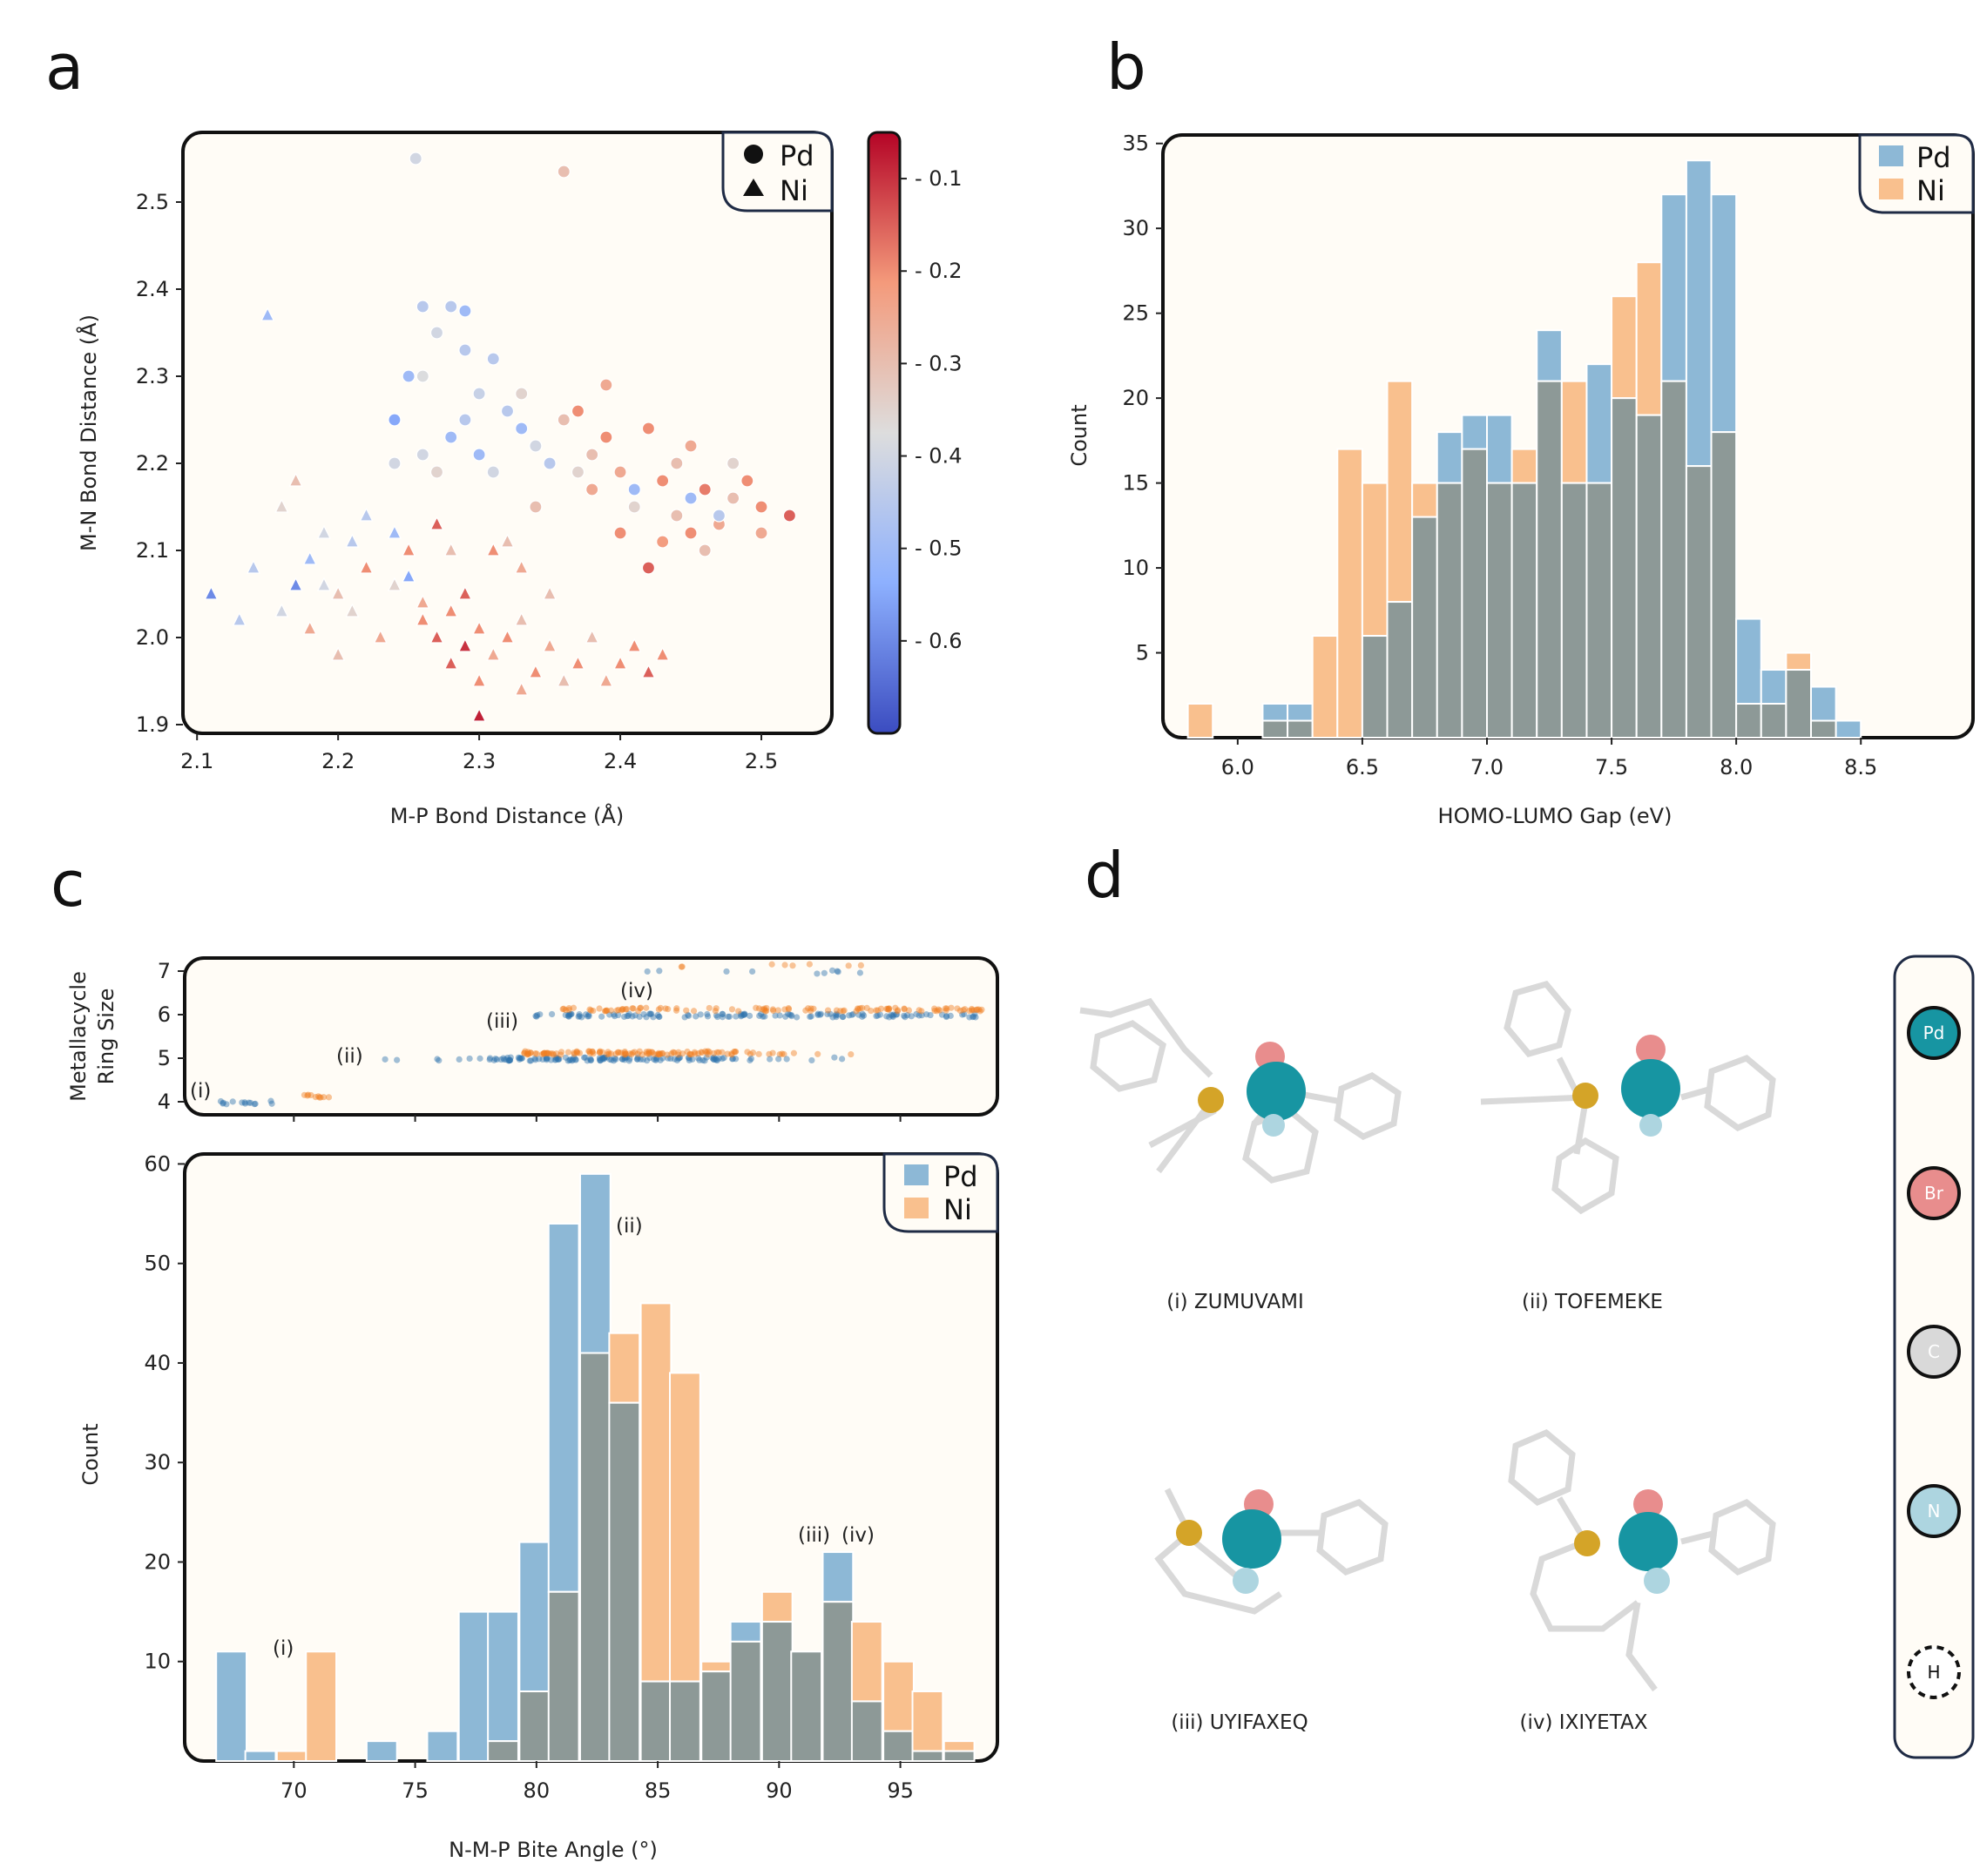  Describe the element at coordinates (753, 154) in the screenshot. I see `legend-pd-marker` at that location.